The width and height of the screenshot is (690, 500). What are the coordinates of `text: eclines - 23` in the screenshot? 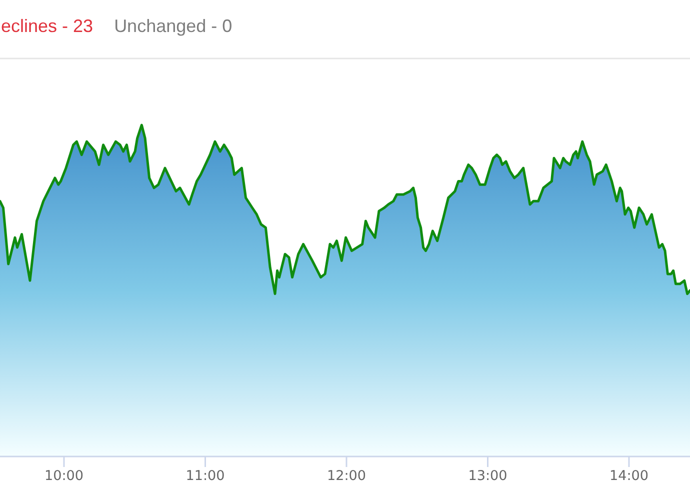 It's located at (47, 26).